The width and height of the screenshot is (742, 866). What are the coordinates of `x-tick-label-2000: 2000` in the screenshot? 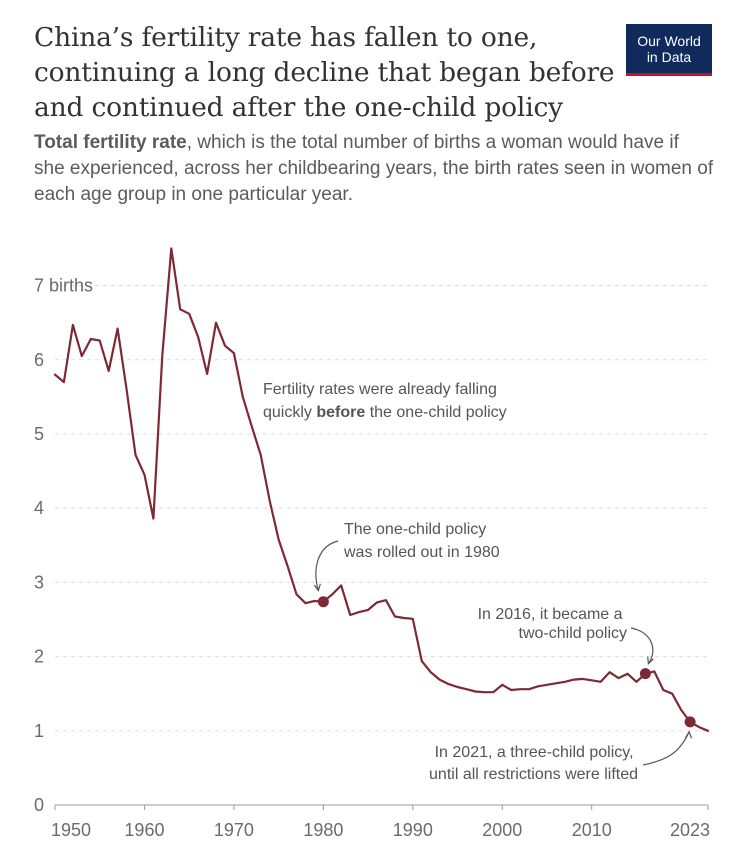 It's located at (502, 830).